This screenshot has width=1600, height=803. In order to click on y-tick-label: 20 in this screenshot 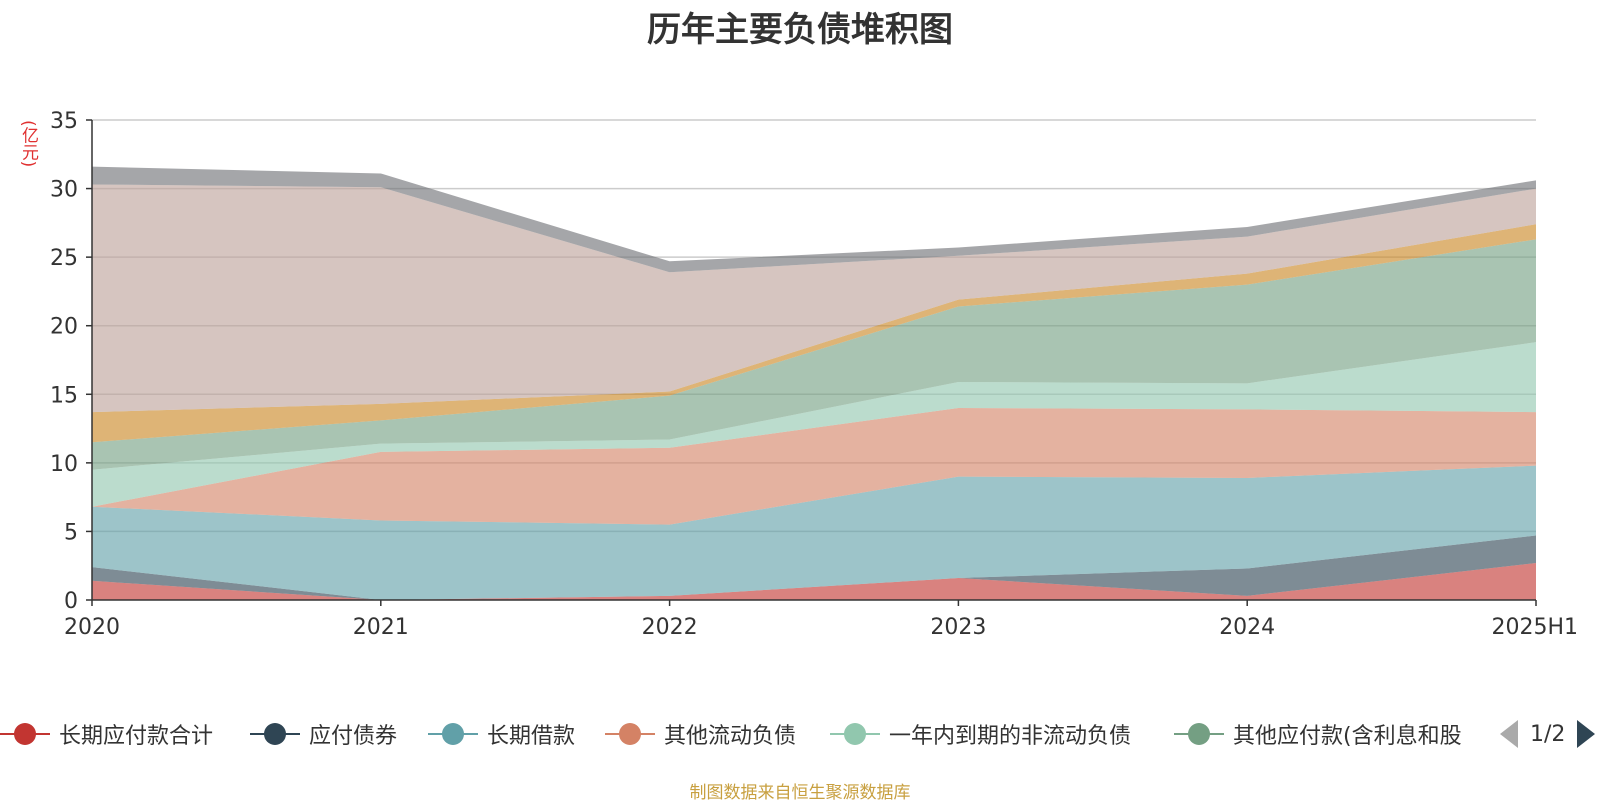, I will do `click(64, 327)`.